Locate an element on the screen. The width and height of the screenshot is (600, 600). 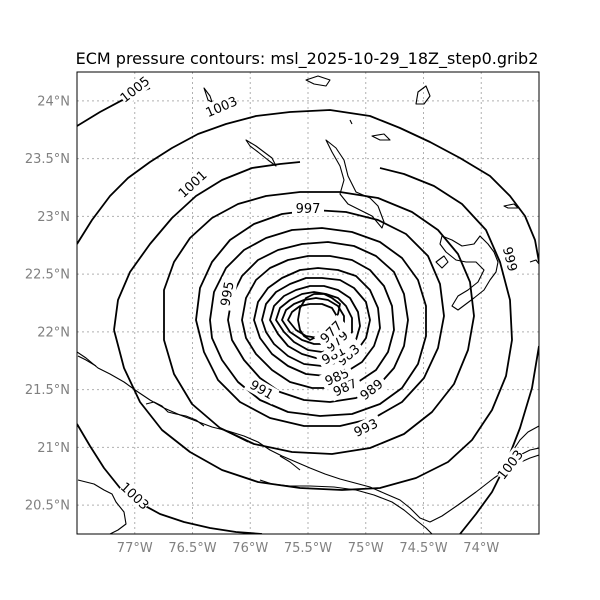
x-tick-label: 76°W is located at coordinates (250, 548).